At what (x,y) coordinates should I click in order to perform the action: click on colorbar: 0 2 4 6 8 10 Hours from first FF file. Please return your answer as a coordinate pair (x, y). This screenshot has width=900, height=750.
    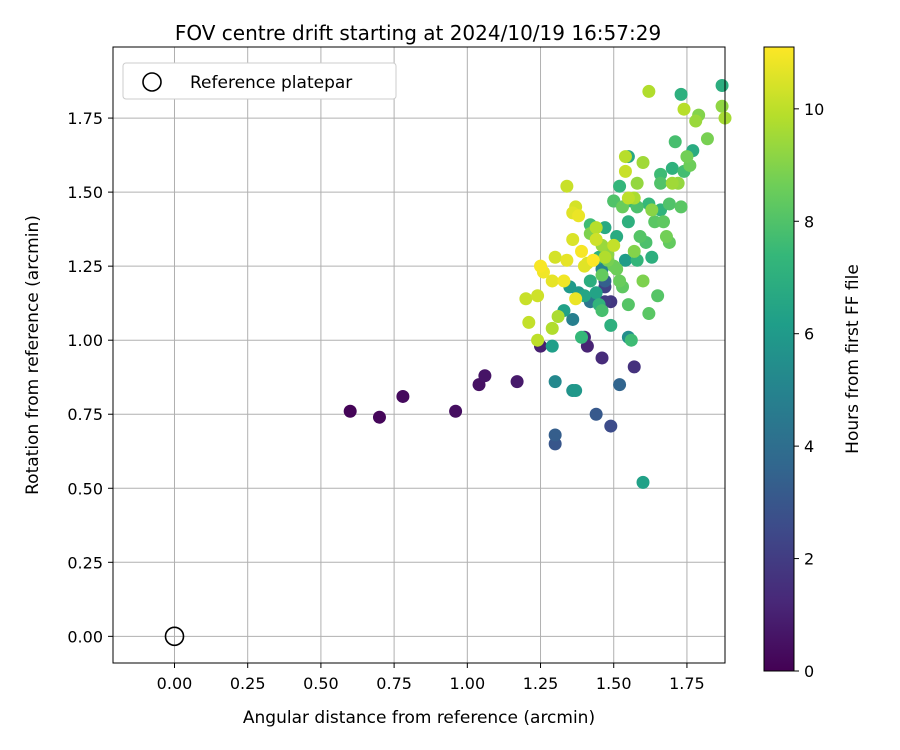
    Looking at the image, I should click on (813, 363).